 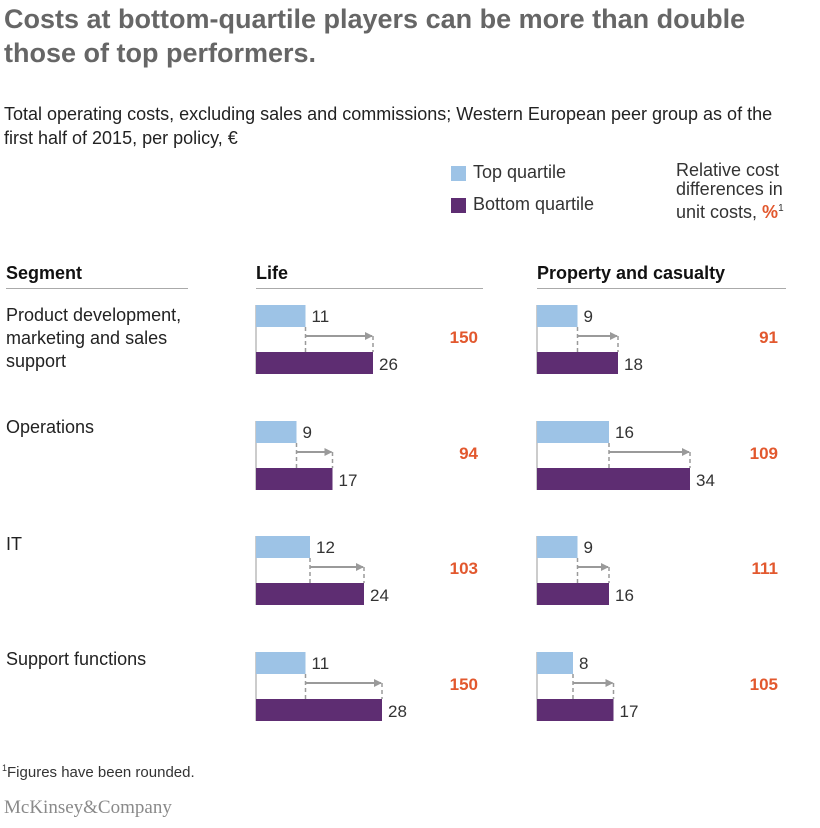 What do you see at coordinates (770, 212) in the screenshot?
I see `relative-note-pct: %` at bounding box center [770, 212].